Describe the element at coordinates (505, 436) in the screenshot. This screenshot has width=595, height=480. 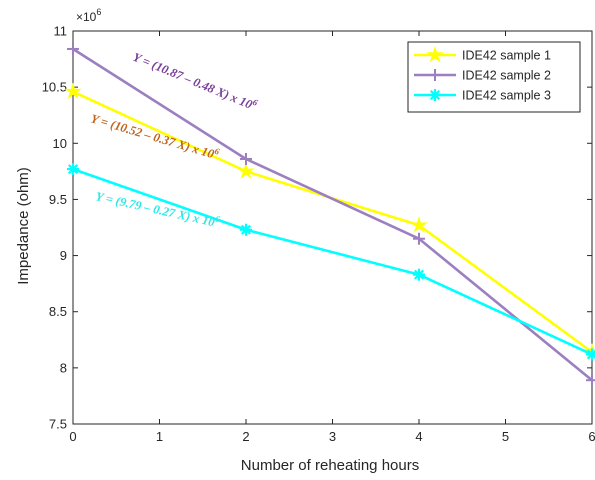
I see `x-tick-label: 5` at that location.